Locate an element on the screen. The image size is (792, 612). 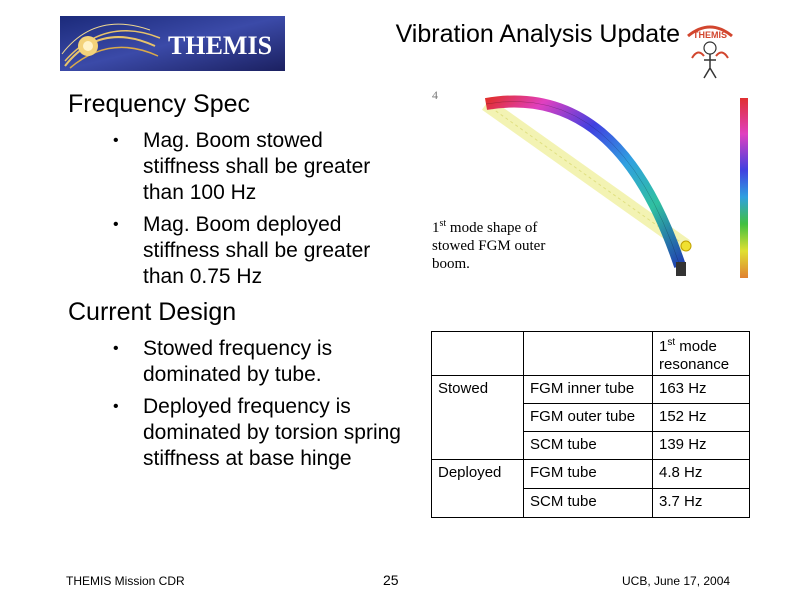
table-row: SCM tube 139 Hz is located at coordinates (591, 445).